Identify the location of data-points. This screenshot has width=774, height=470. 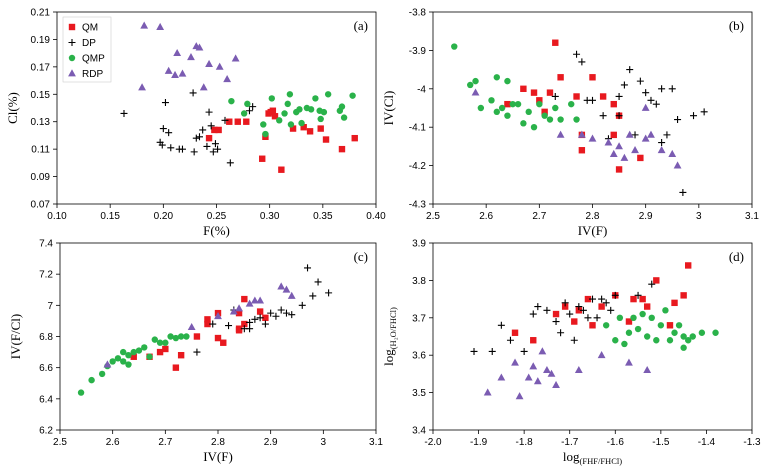
(579, 117).